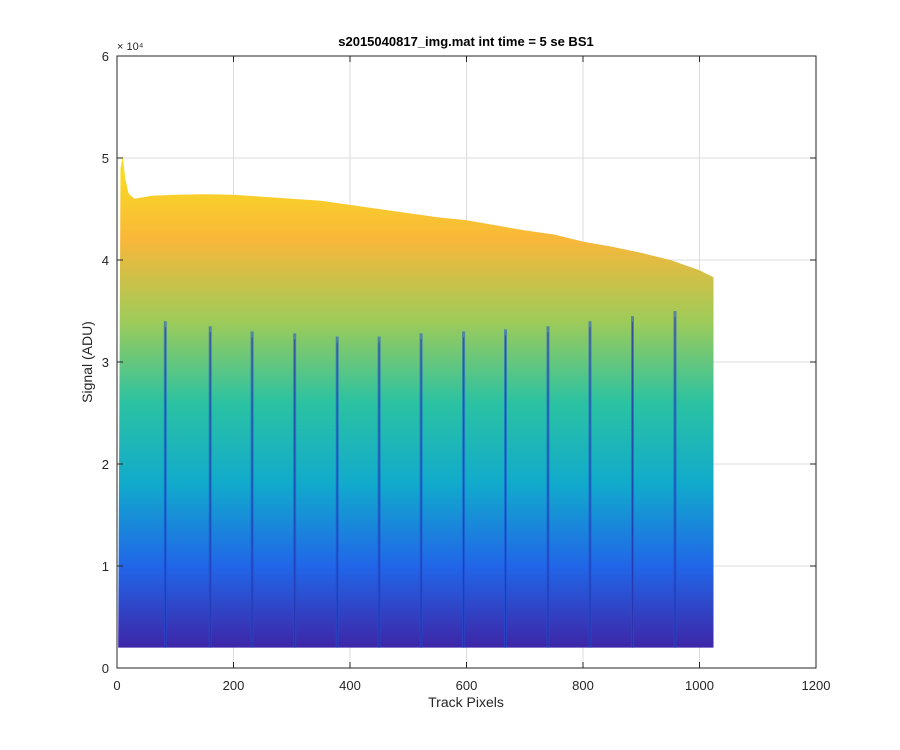  What do you see at coordinates (105, 566) in the screenshot?
I see `y-tick-label: 1` at bounding box center [105, 566].